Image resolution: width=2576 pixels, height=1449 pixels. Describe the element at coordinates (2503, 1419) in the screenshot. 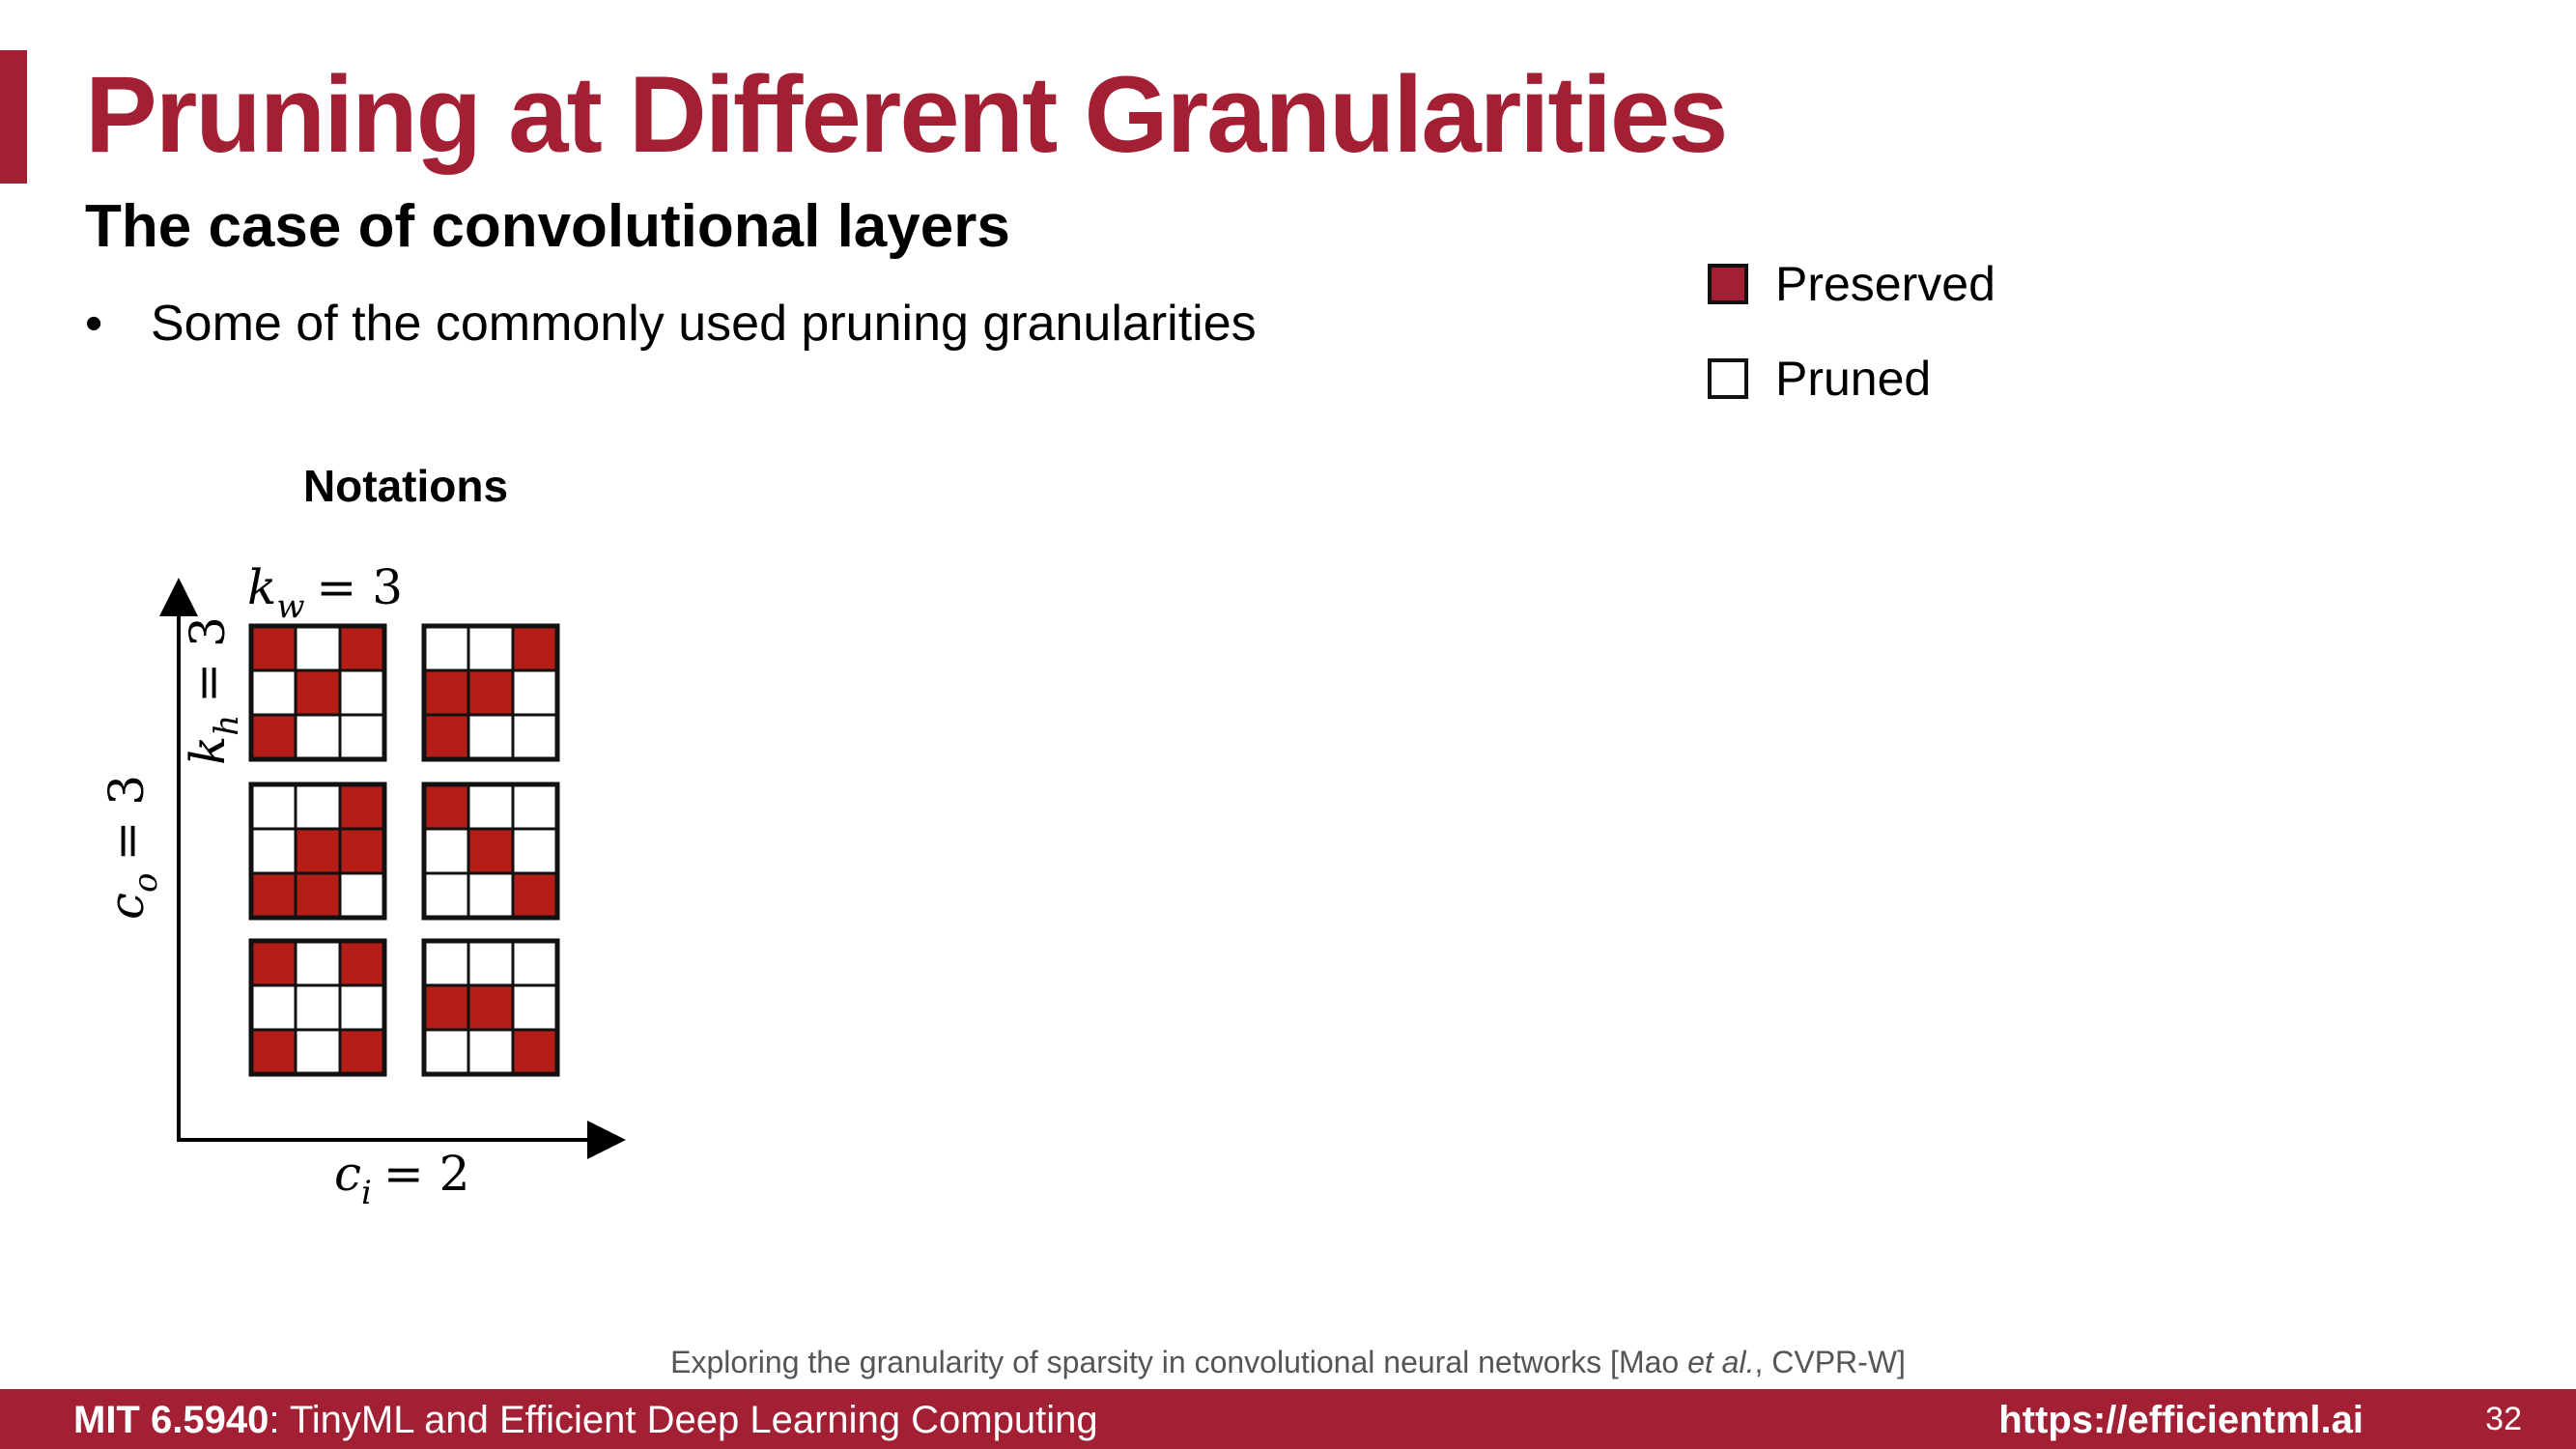

I see `page-number: 32` at that location.